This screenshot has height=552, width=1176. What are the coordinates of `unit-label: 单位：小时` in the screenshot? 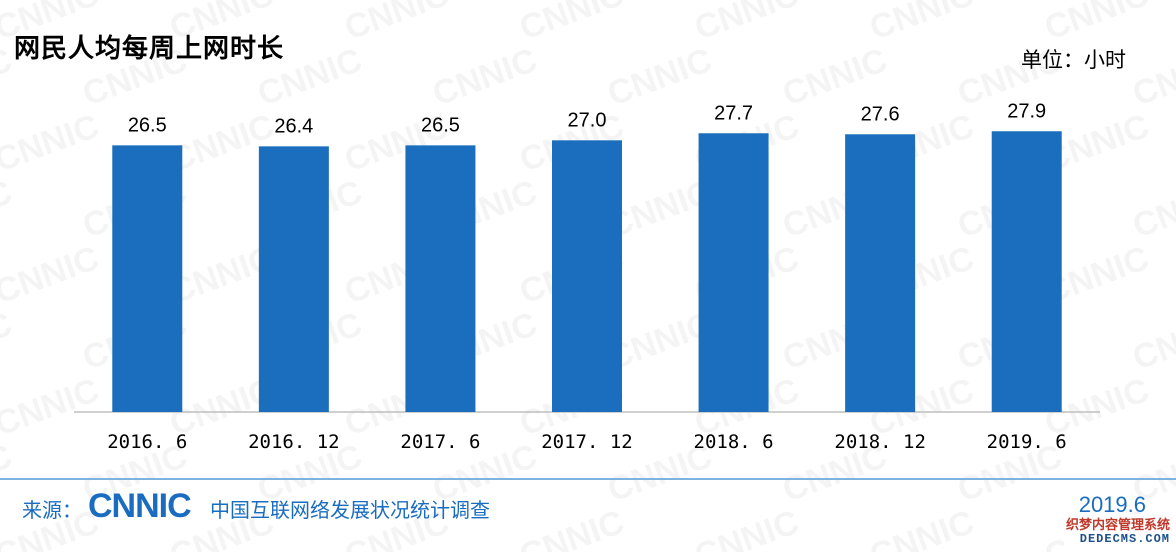 It's located at (1073, 60).